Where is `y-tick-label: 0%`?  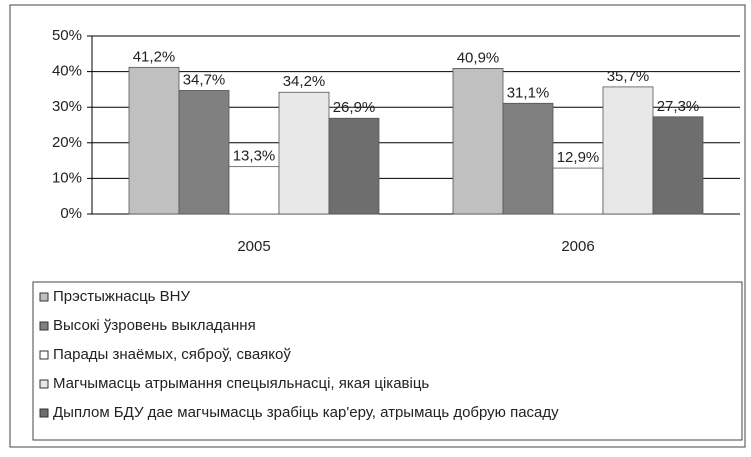 y-tick-label: 0% is located at coordinates (71, 213).